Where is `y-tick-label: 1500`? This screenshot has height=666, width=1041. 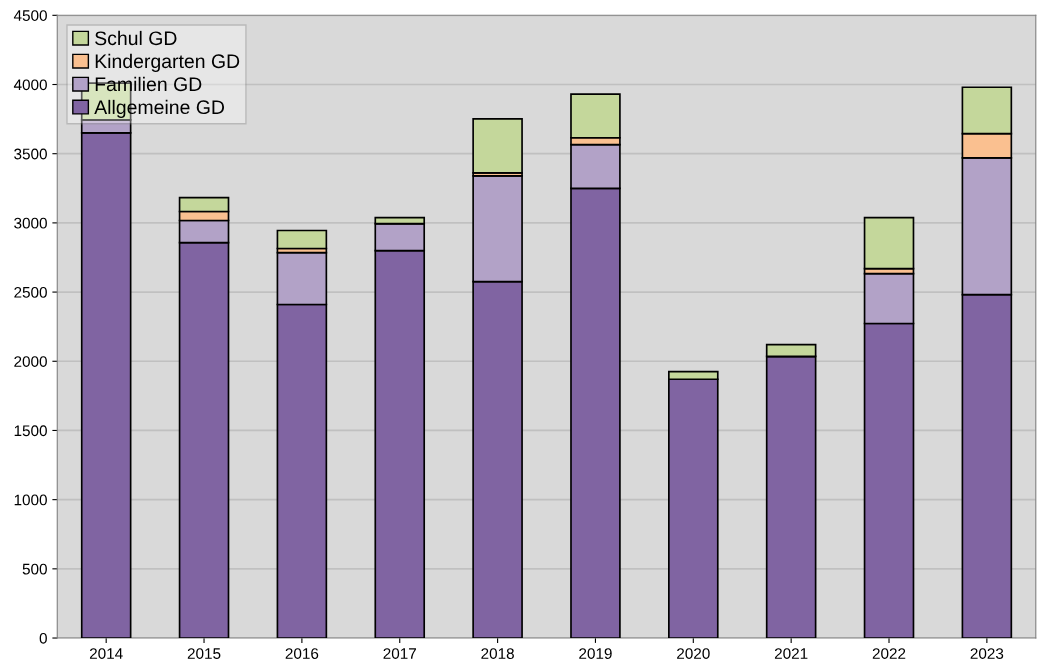
y-tick-label: 1500 is located at coordinates (30, 431).